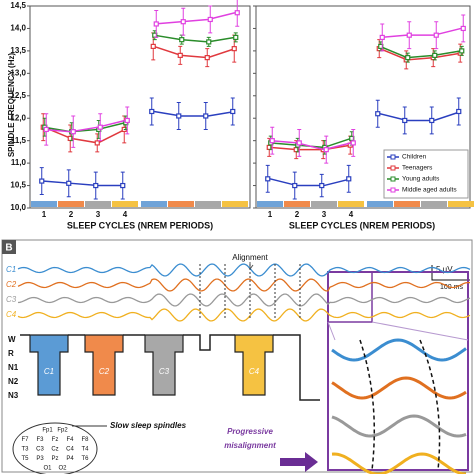 The image size is (474, 474). What do you see at coordinates (47, 469) in the screenshot?
I see `electrode: O1` at bounding box center [47, 469].